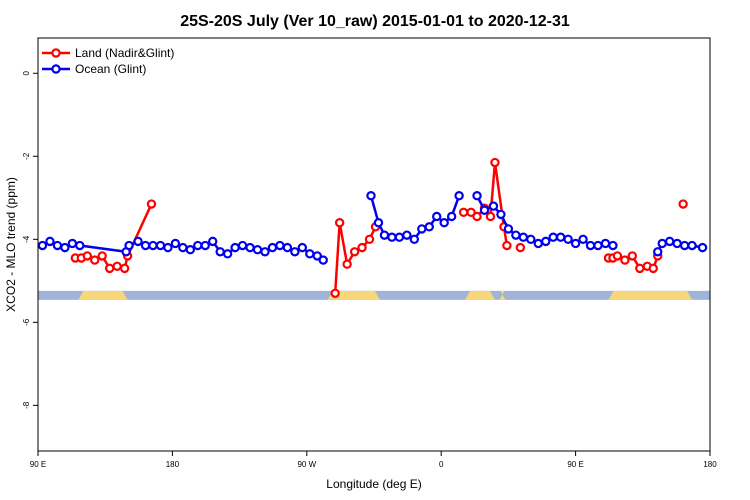 The image size is (750, 500). Describe the element at coordinates (11, 244) in the screenshot. I see `y-axis-label: XCO2 - MLO trend (ppm)` at that location.